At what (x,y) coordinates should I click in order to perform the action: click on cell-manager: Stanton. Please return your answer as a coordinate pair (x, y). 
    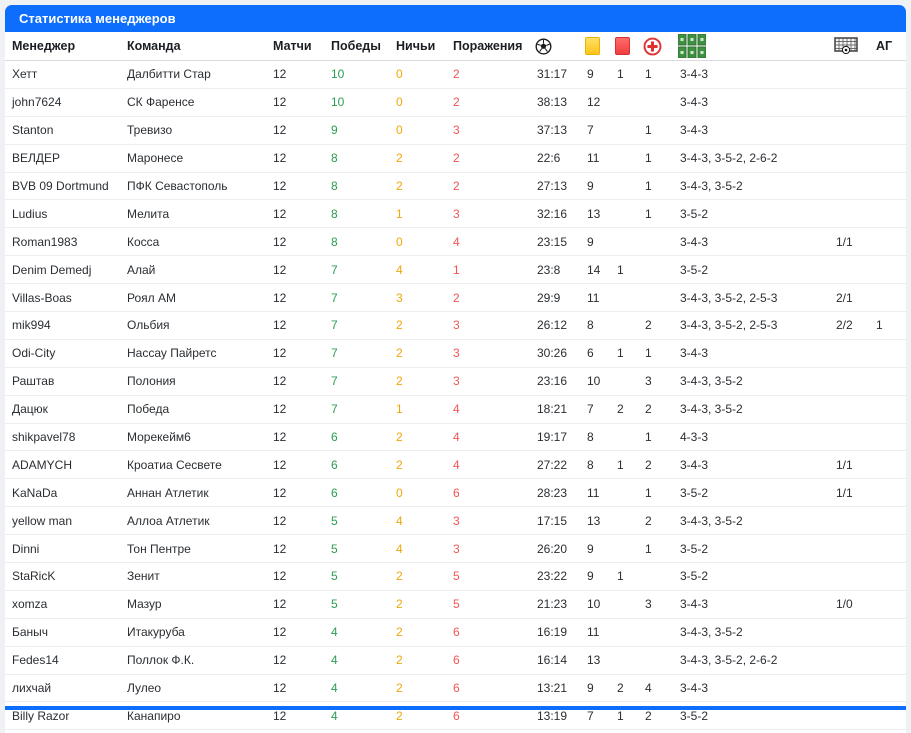
    Looking at the image, I should click on (33, 130).